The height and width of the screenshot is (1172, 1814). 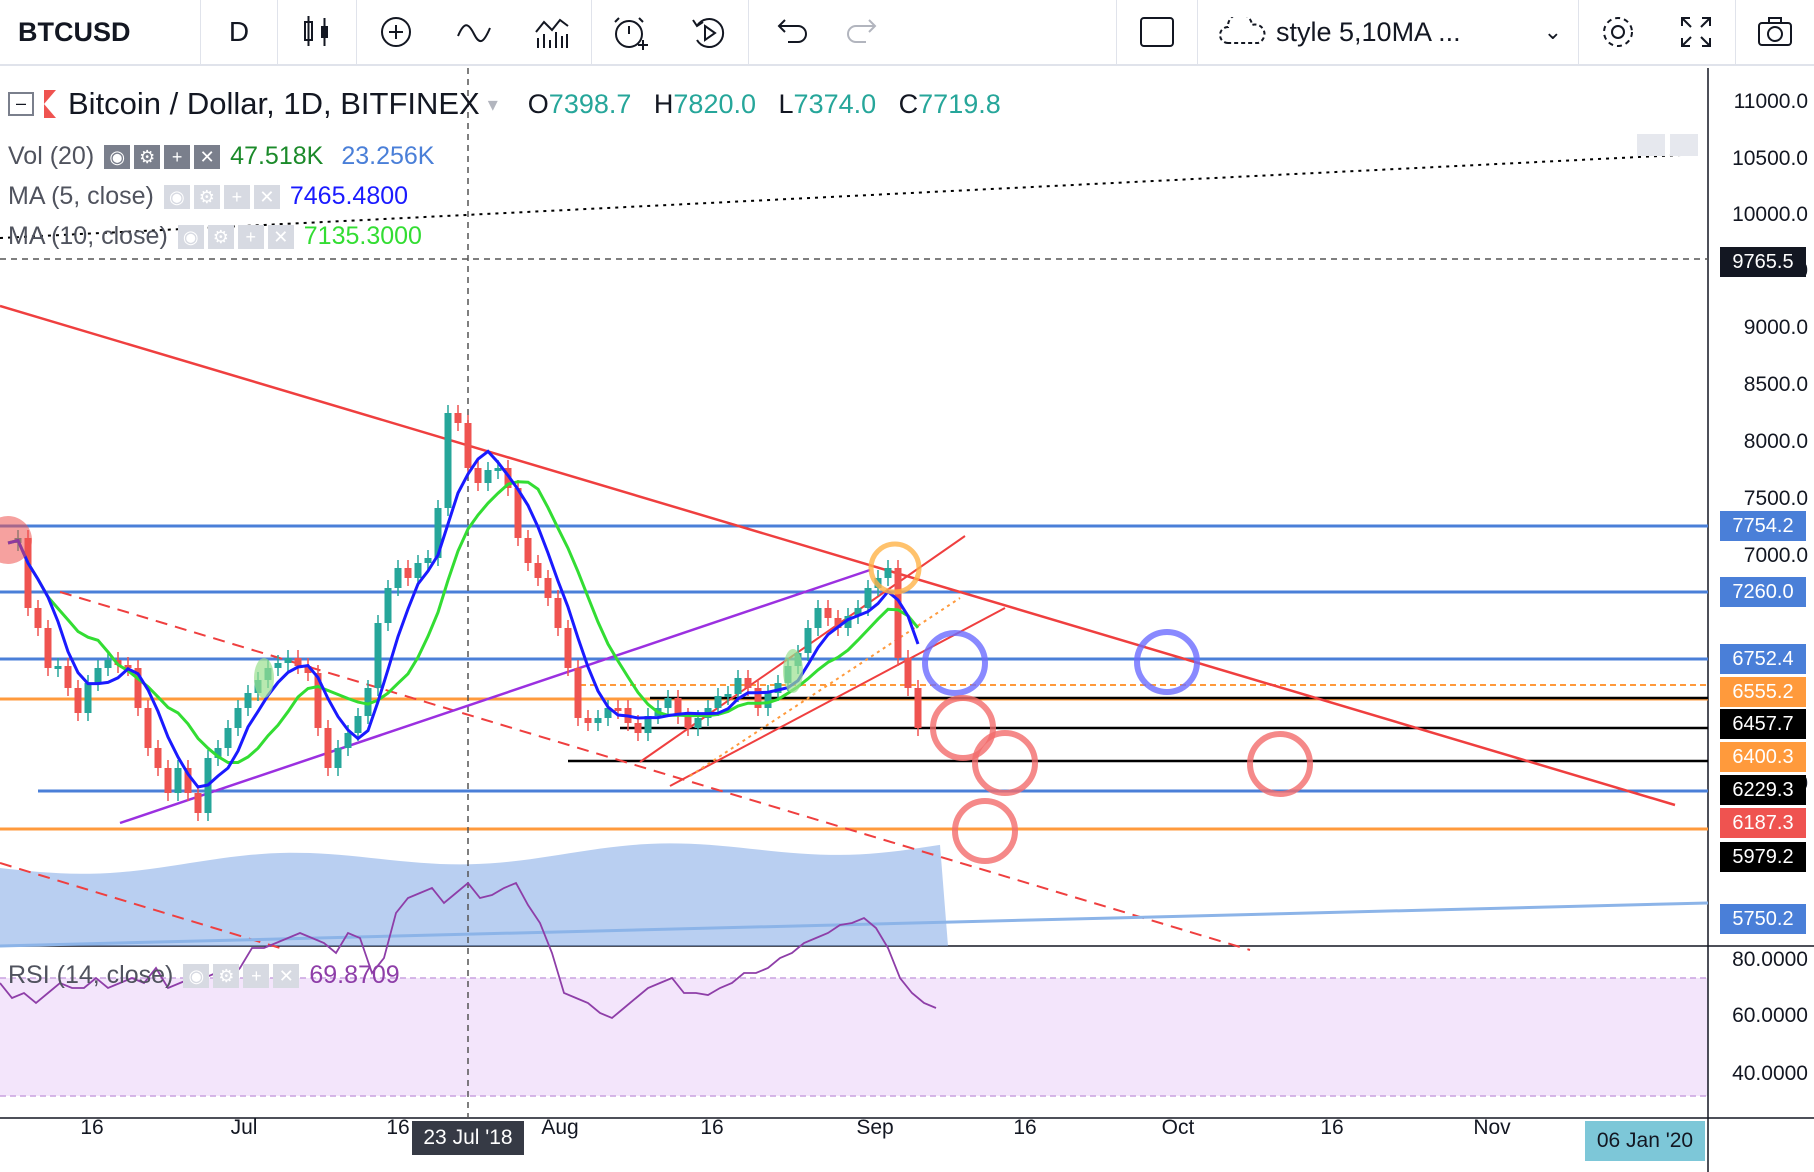 I want to click on open-value: 7398.7, so click(x=590, y=103).